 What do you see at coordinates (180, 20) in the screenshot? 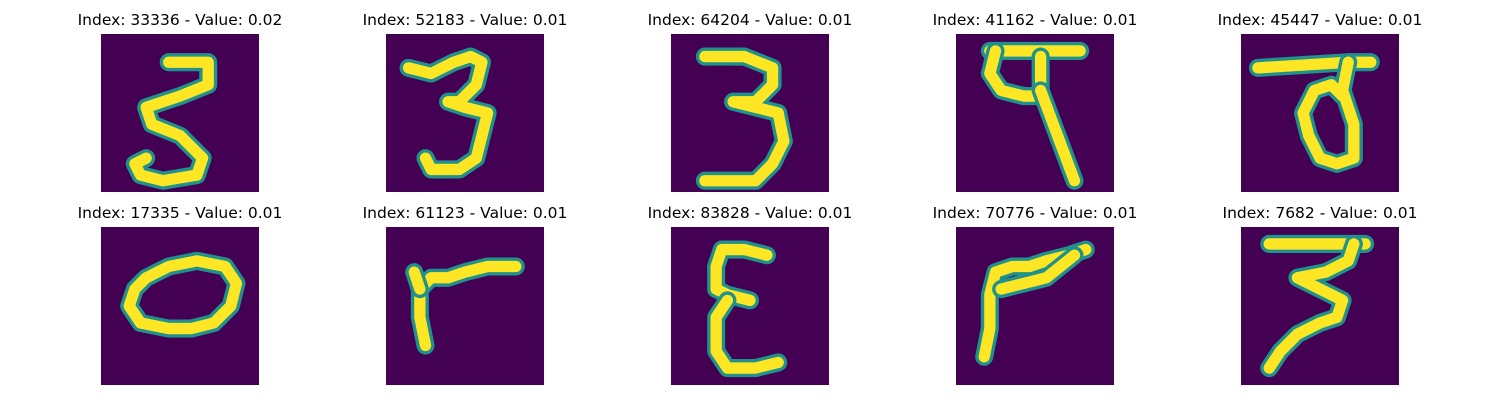
I see `panel-title: Index: 33336 - Value: 0.02` at bounding box center [180, 20].